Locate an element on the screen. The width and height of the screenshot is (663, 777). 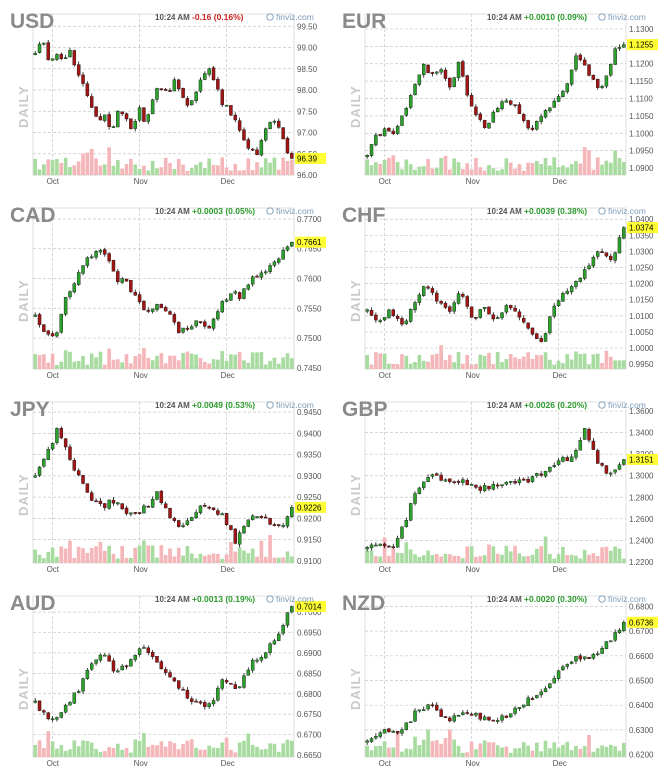
last-price-label: 0.6736 is located at coordinates (641, 622).